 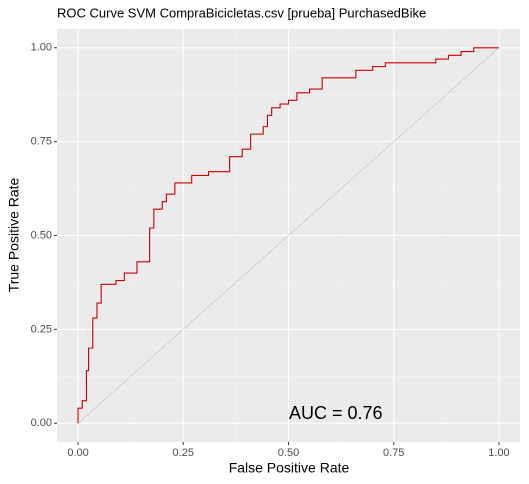 I want to click on x-axis-title: False Positive Rate, so click(x=289, y=468).